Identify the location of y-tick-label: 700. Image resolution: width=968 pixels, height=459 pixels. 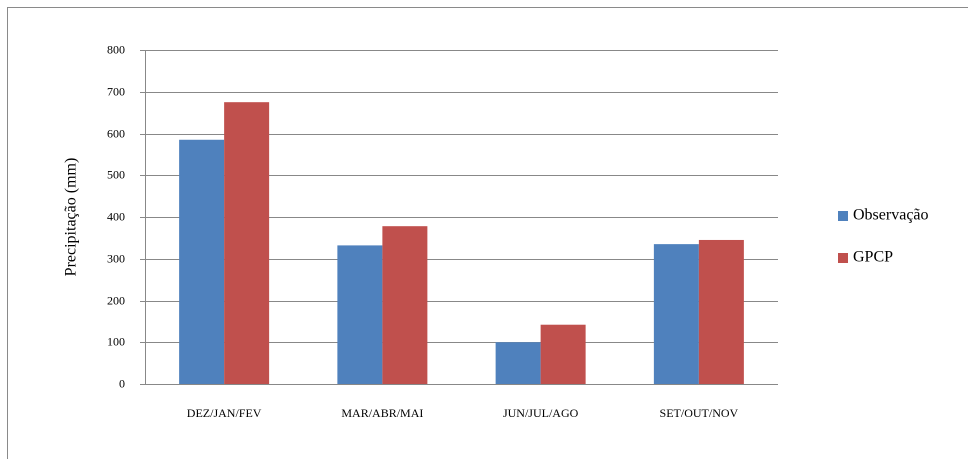
(116, 91).